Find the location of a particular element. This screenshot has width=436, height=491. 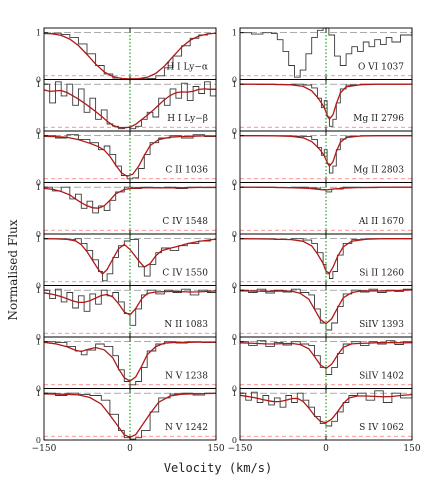

panel-label: Mg II 2803 is located at coordinates (378, 171).